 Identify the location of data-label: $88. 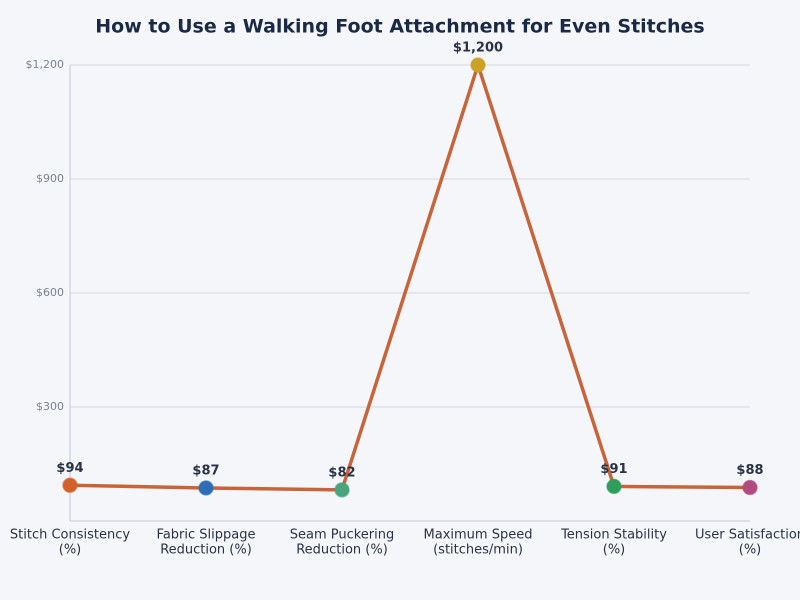
(749, 470).